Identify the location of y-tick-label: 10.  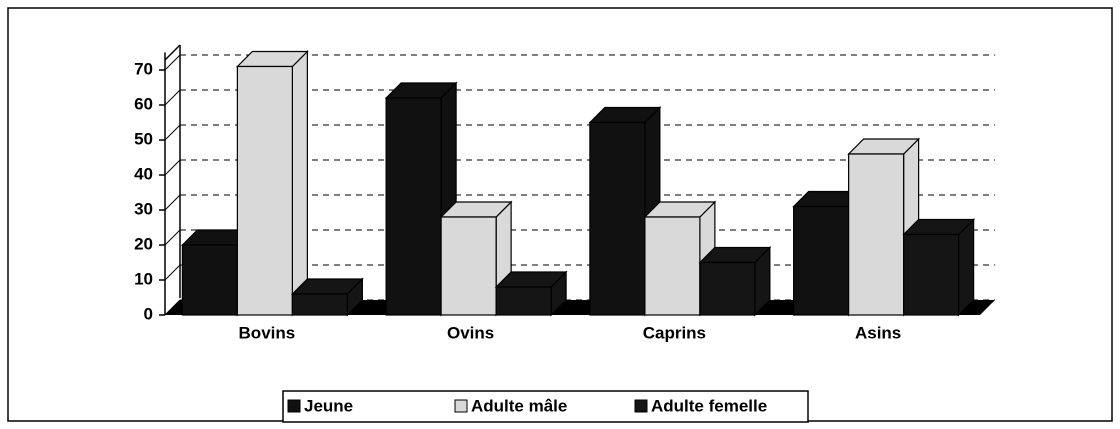
(143, 278).